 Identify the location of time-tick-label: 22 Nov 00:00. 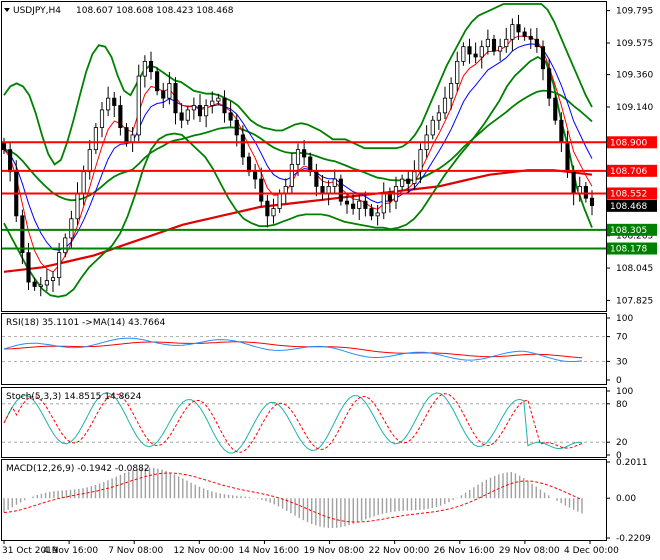
(399, 551).